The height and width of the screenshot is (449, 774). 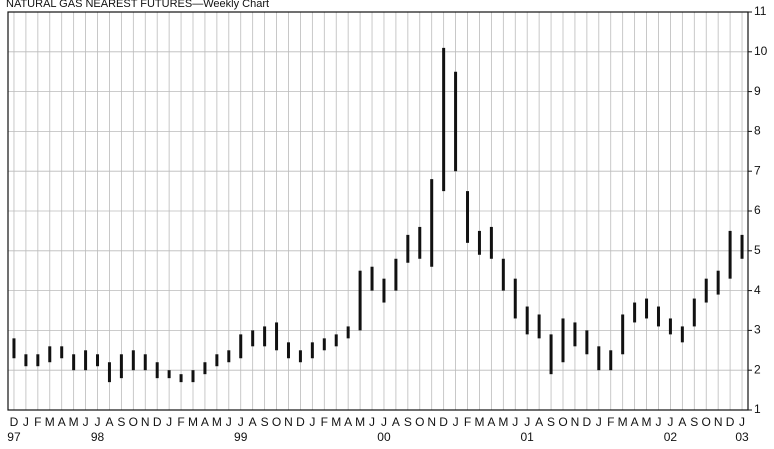 What do you see at coordinates (761, 51) in the screenshot?
I see `y-tick-label: 10` at bounding box center [761, 51].